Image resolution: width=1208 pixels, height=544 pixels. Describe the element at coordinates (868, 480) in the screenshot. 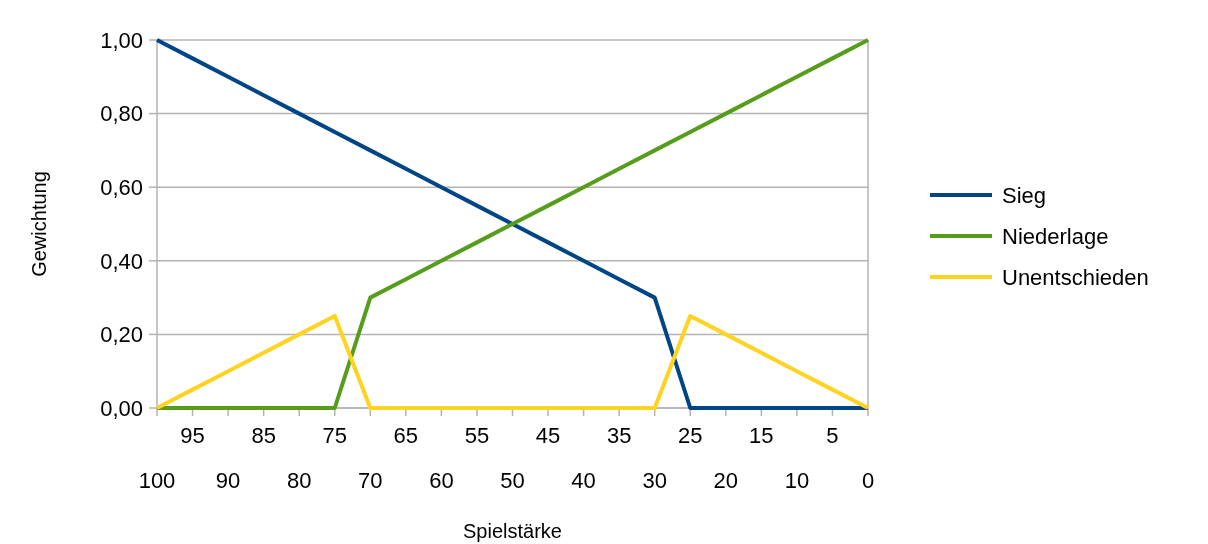

I see `x-tick-label: 0` at that location.